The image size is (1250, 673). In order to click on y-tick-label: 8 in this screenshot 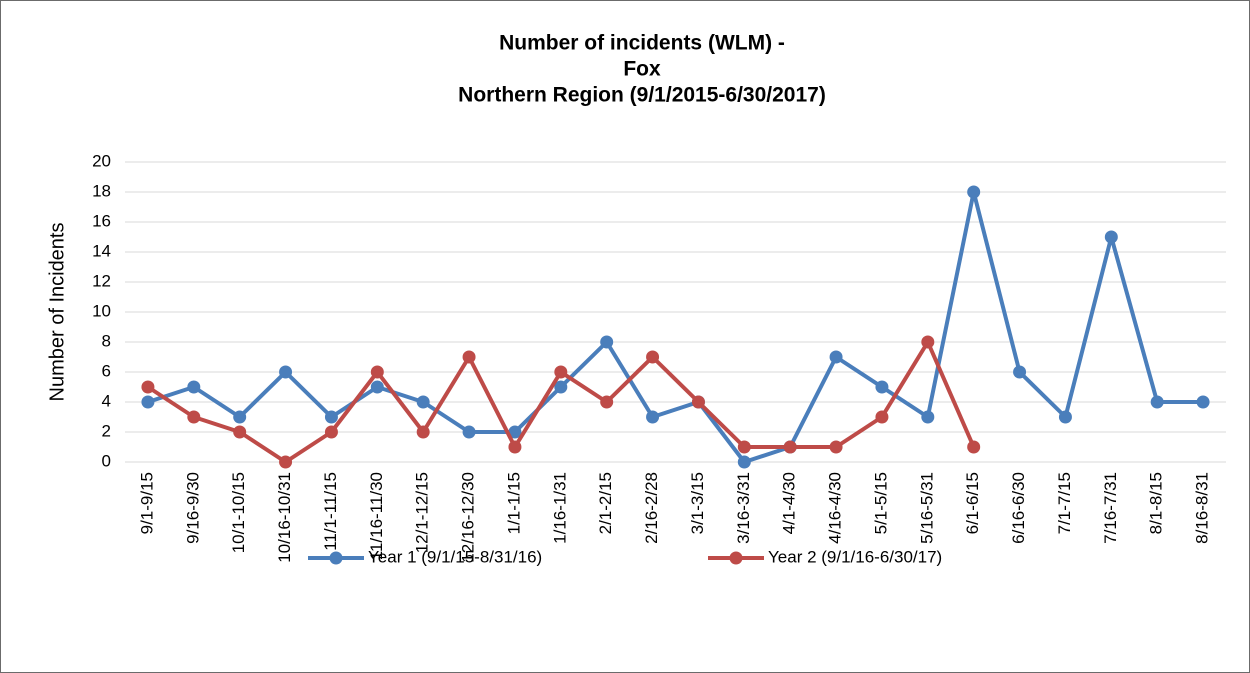, I will do `click(106, 340)`.